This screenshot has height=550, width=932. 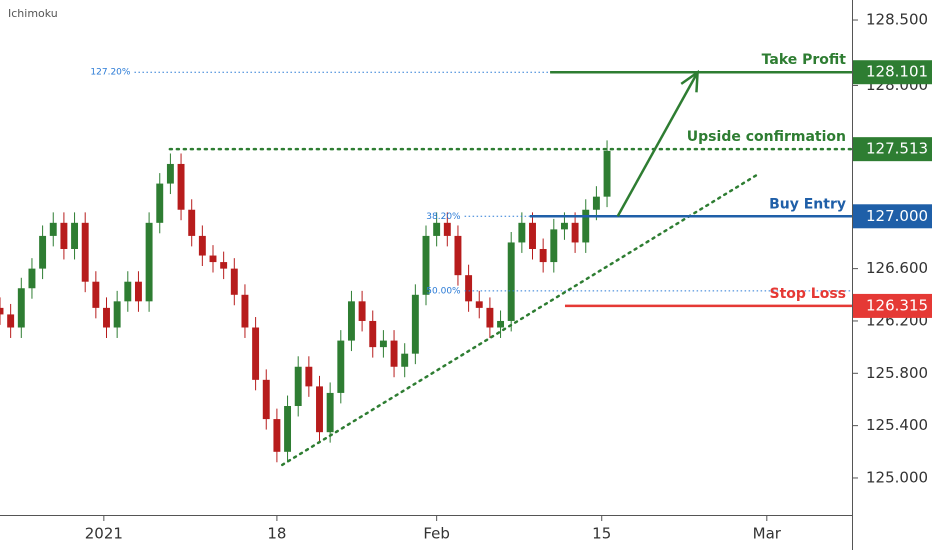 What do you see at coordinates (276, 534) in the screenshot?
I see `x-tick-label: 18` at bounding box center [276, 534].